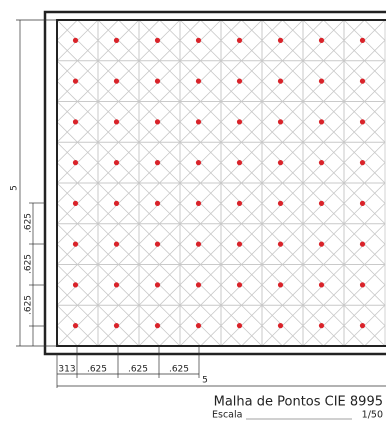  What do you see at coordinates (298, 402) in the screenshot?
I see `title: Malha de Pontos CIE 8995` at bounding box center [298, 402].